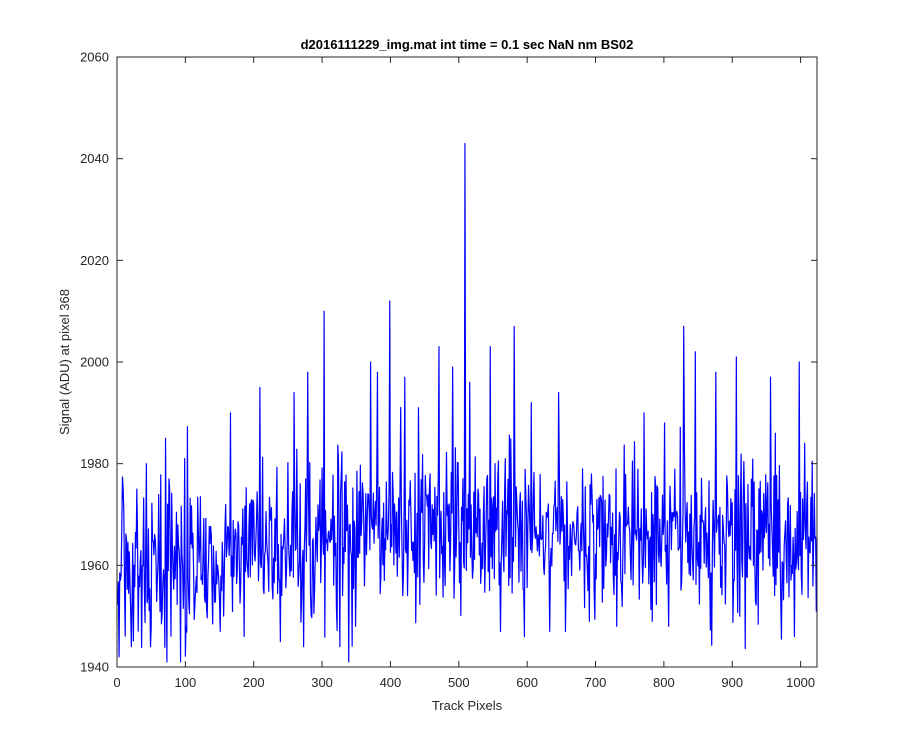 The height and width of the screenshot is (750, 900). What do you see at coordinates (664, 682) in the screenshot?
I see `x-tick-label: 800` at bounding box center [664, 682].